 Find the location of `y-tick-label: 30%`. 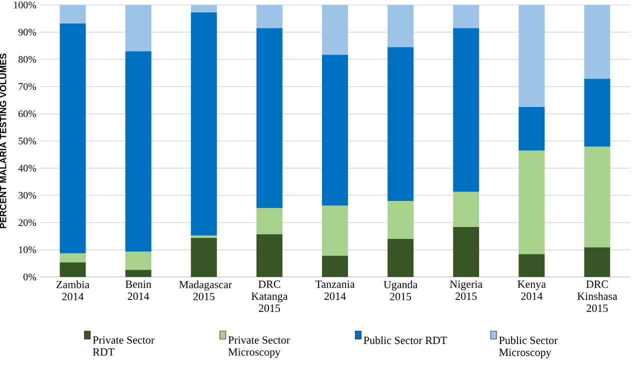

y-tick-label: 30% is located at coordinates (27, 195).